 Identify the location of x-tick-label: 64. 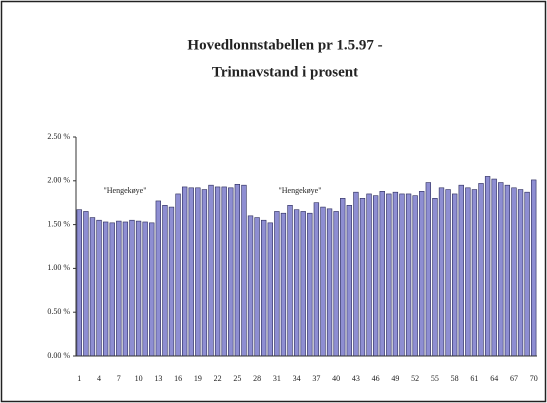
(494, 378).